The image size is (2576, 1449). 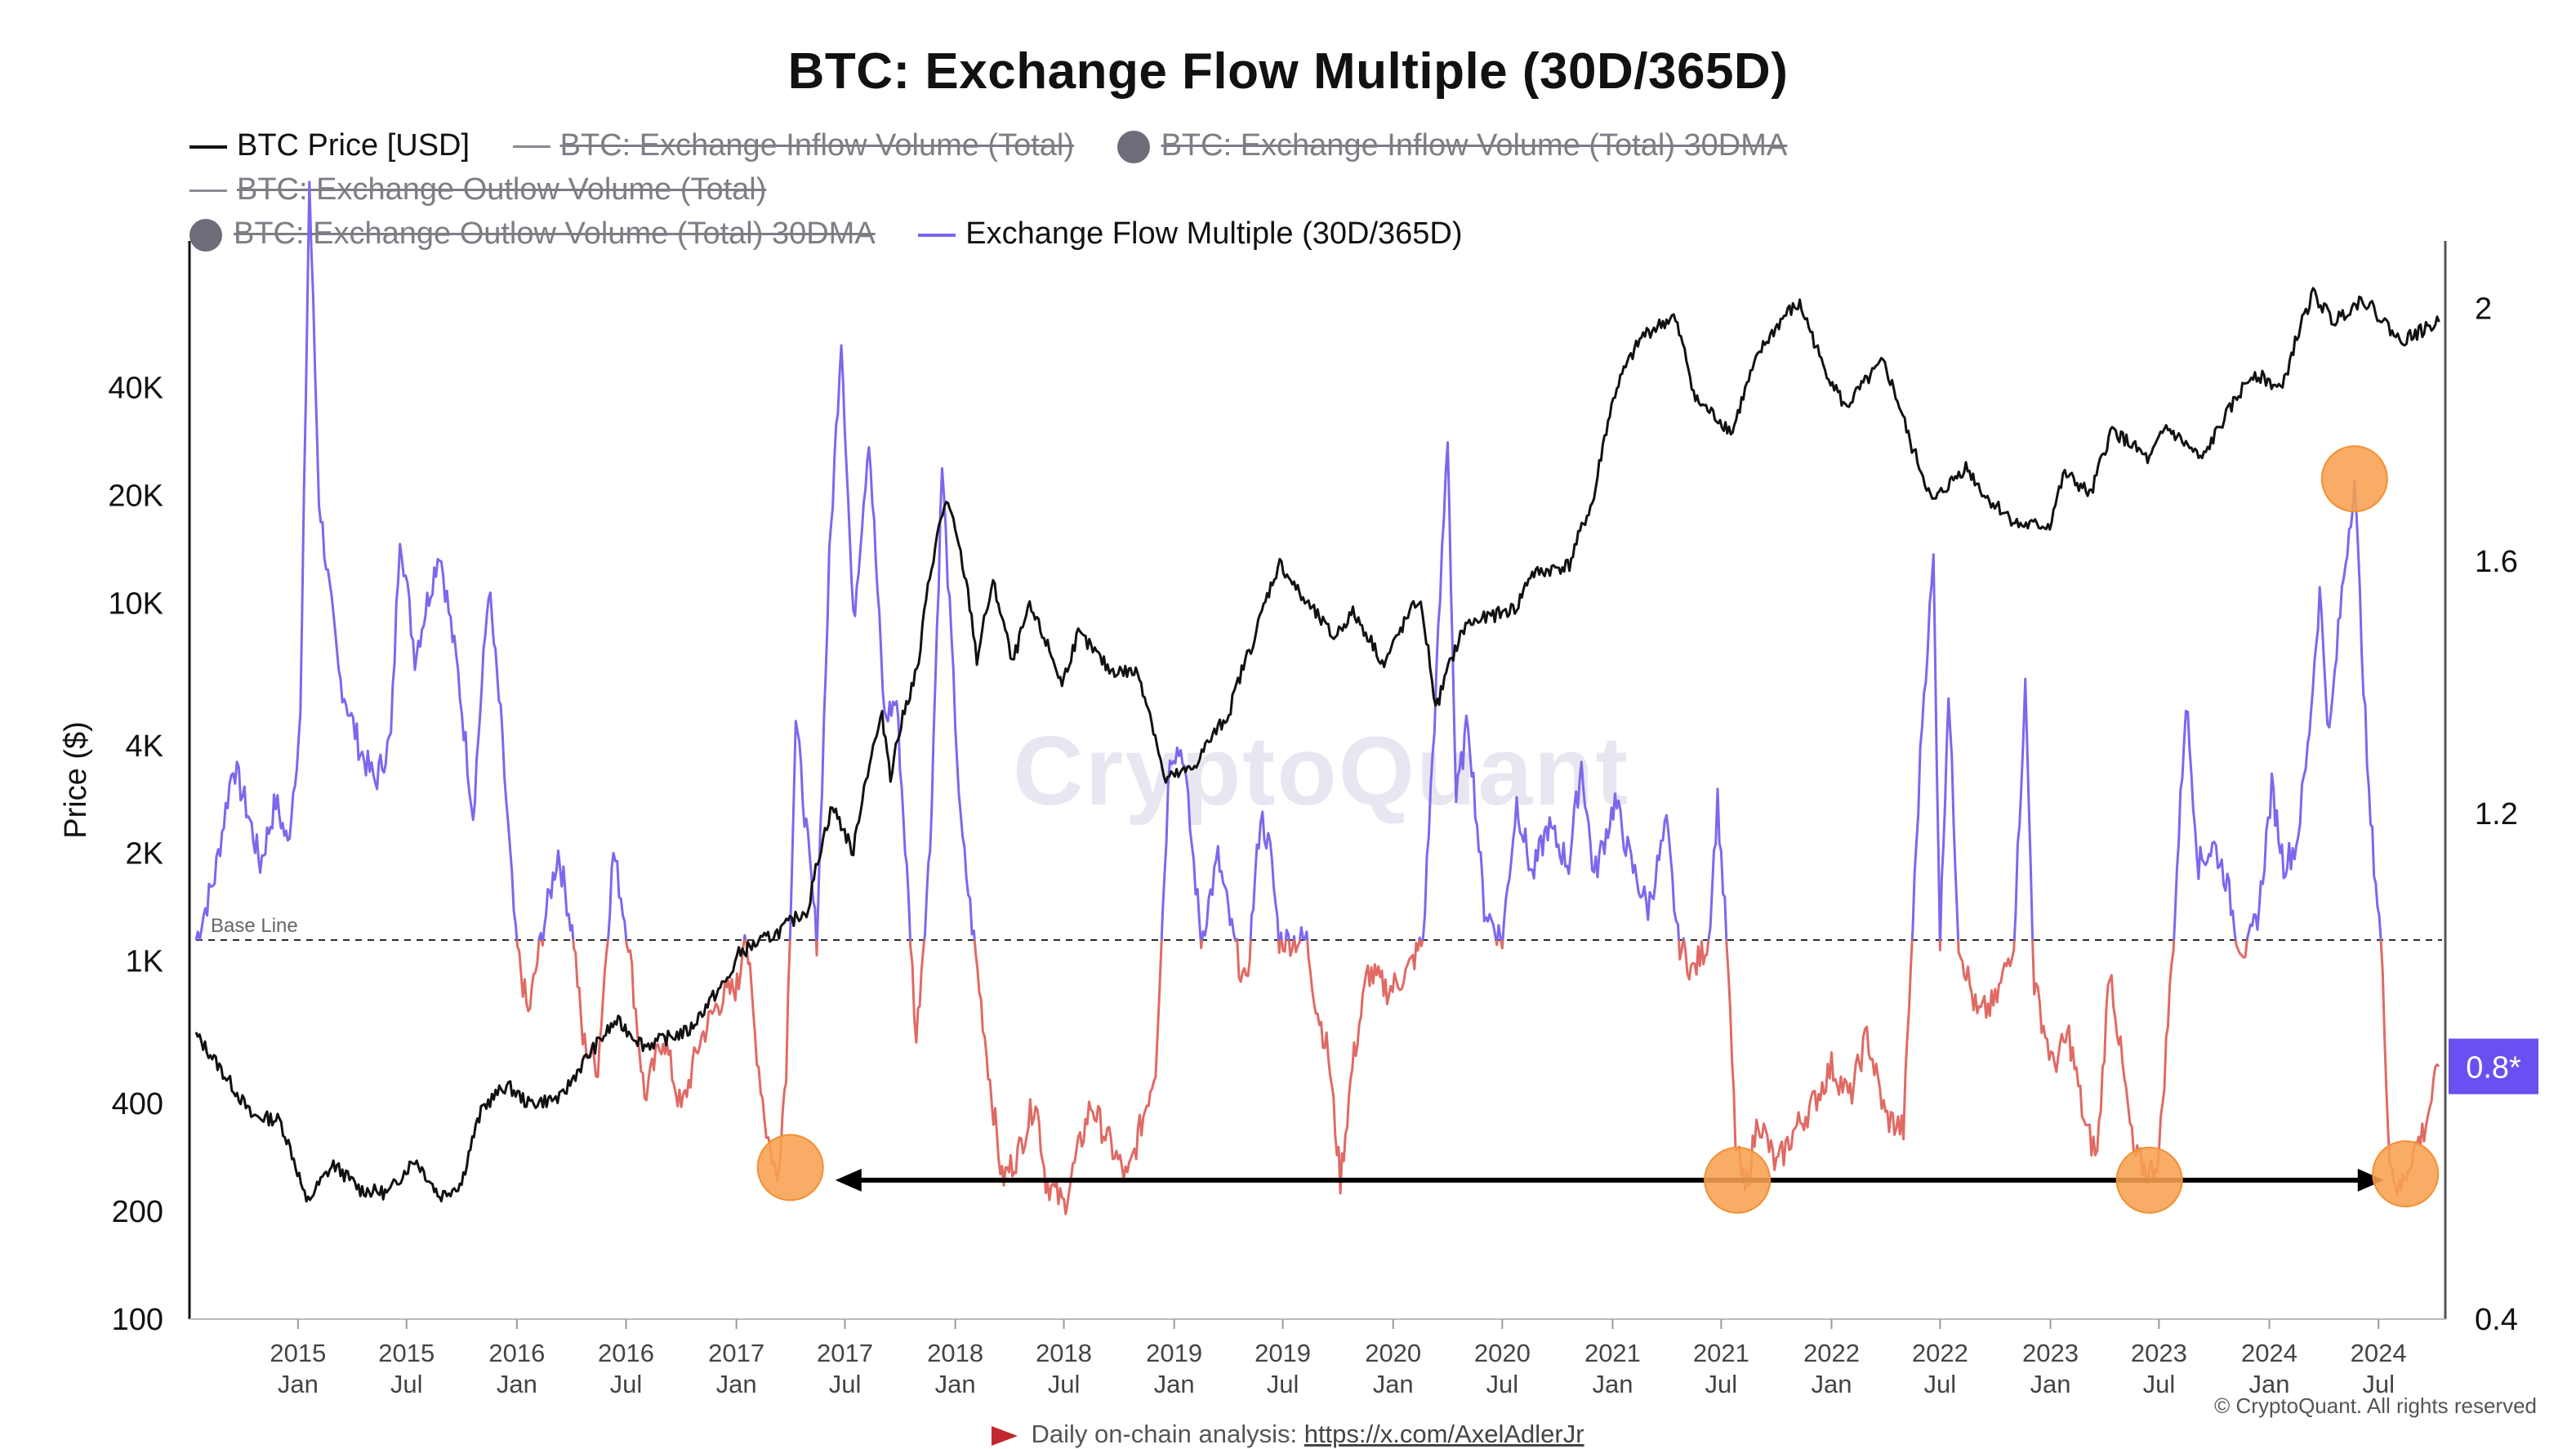 What do you see at coordinates (2370, 1180) in the screenshot?
I see `arrow-head-right` at bounding box center [2370, 1180].